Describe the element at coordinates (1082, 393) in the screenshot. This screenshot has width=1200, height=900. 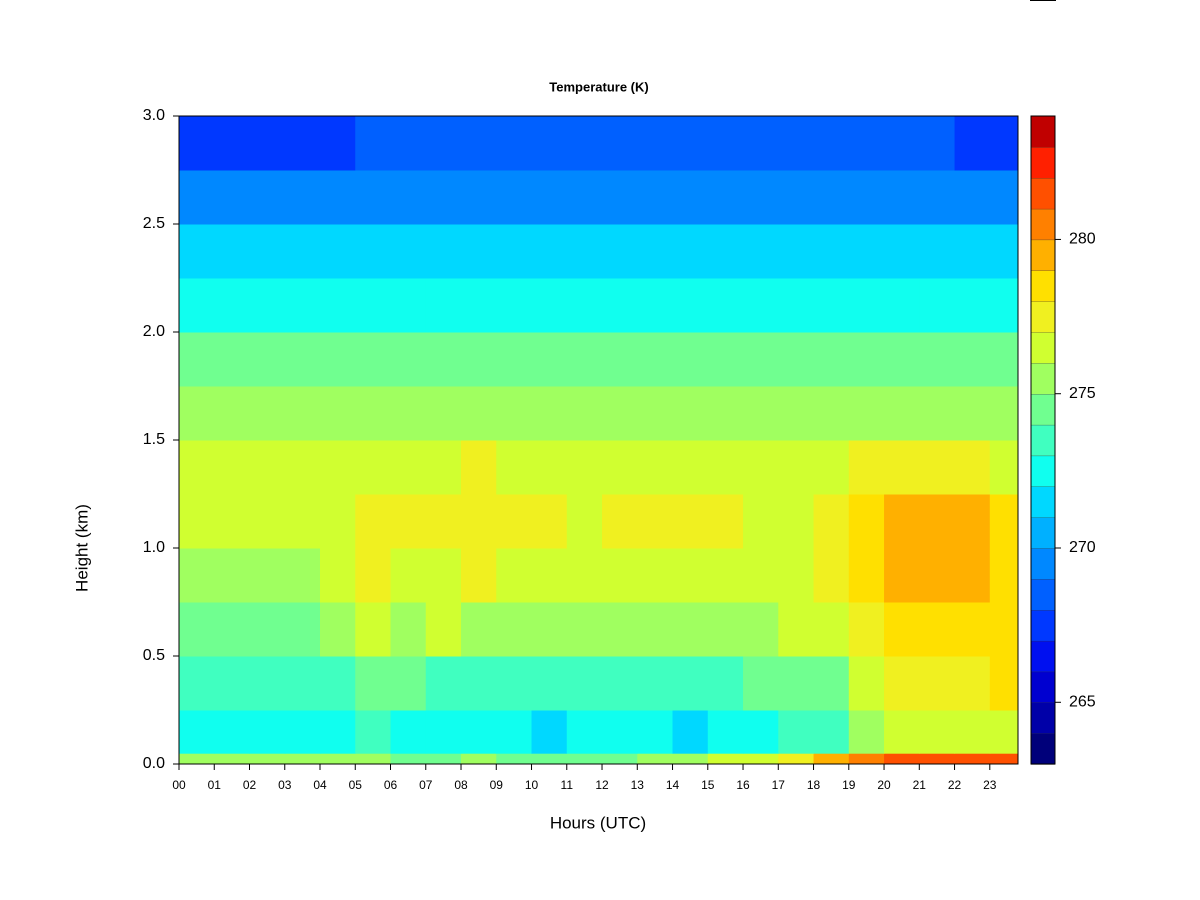
I see `colorbar-tick-label: 275` at that location.